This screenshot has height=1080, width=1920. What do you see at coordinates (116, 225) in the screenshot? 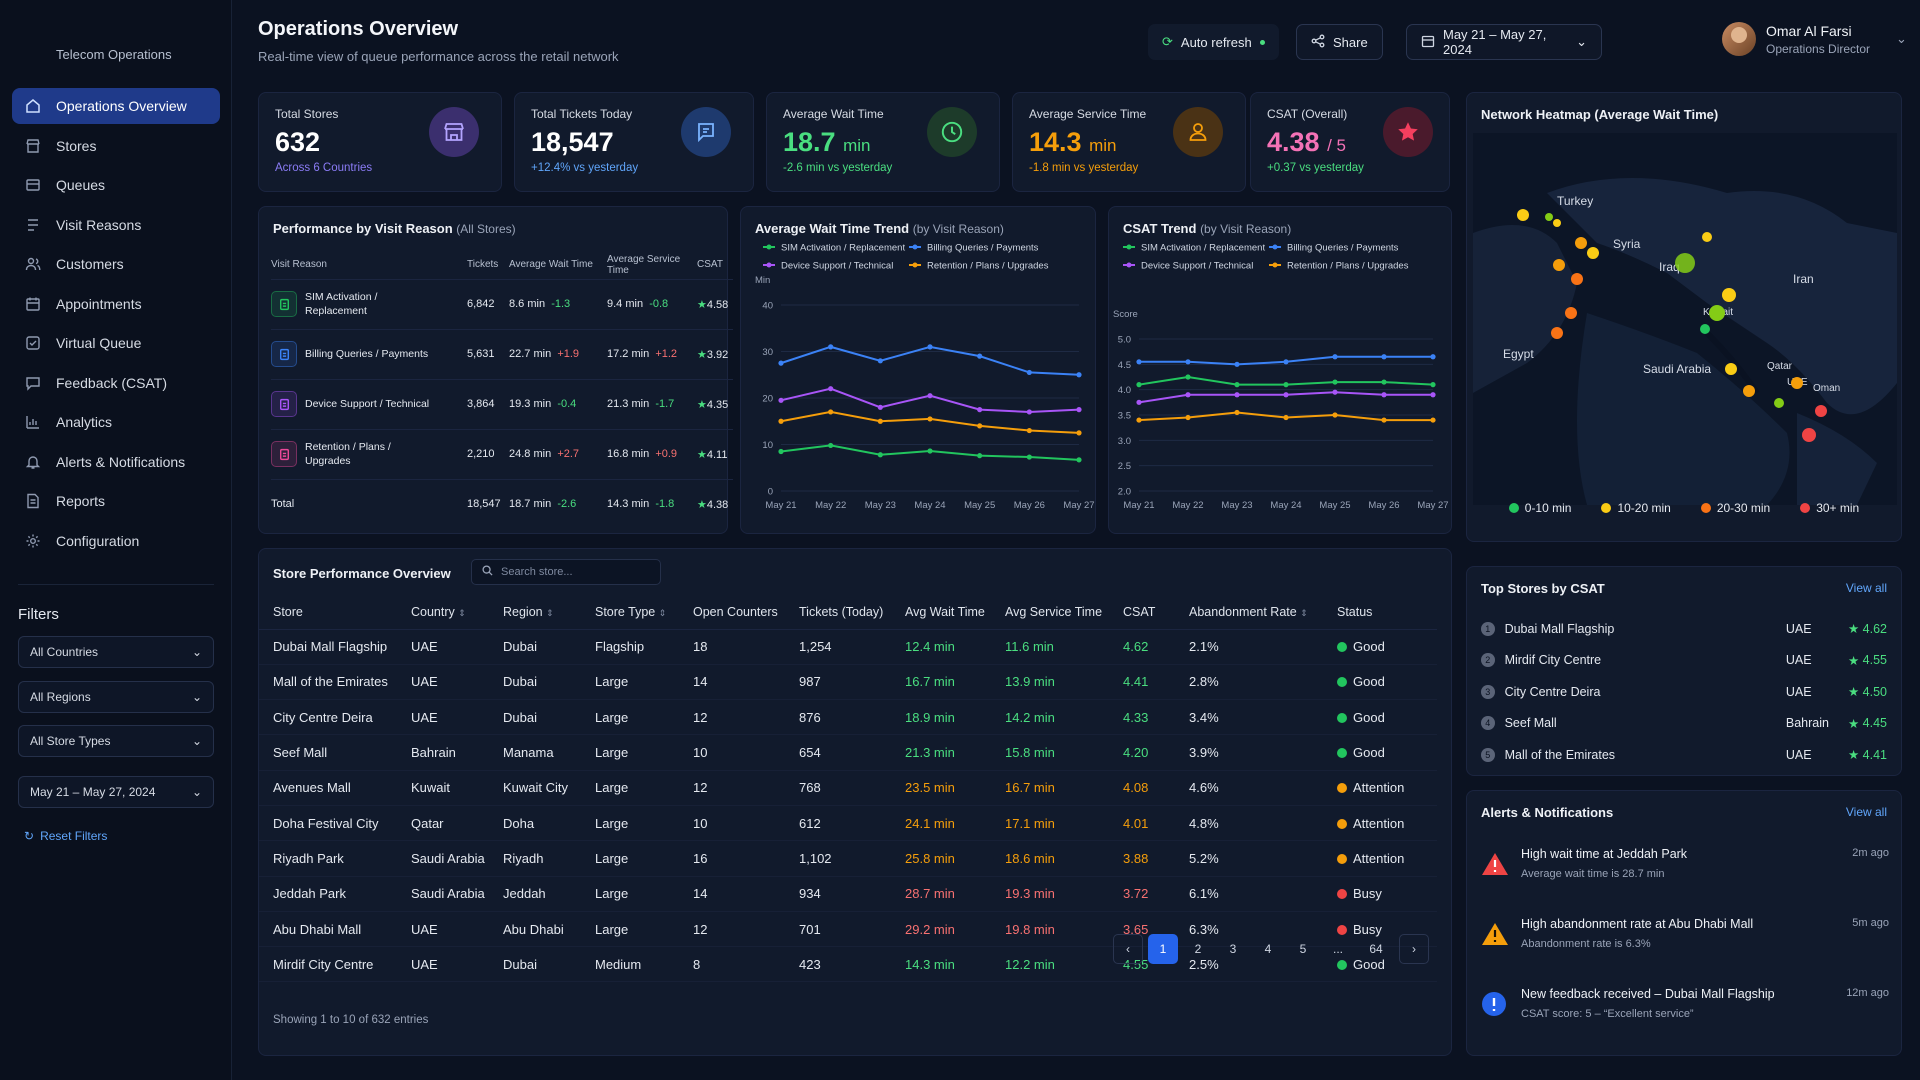
I see `sidebar-item-visit-reasons: Visit Reasons` at bounding box center [116, 225].